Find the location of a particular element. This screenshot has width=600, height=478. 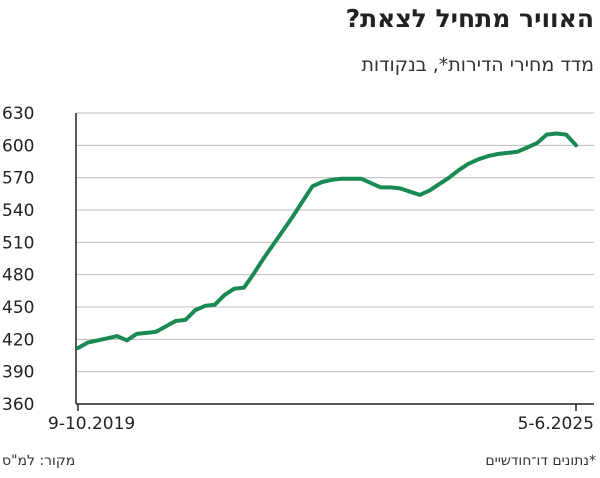

y-tick-label: 570 is located at coordinates (18, 179).